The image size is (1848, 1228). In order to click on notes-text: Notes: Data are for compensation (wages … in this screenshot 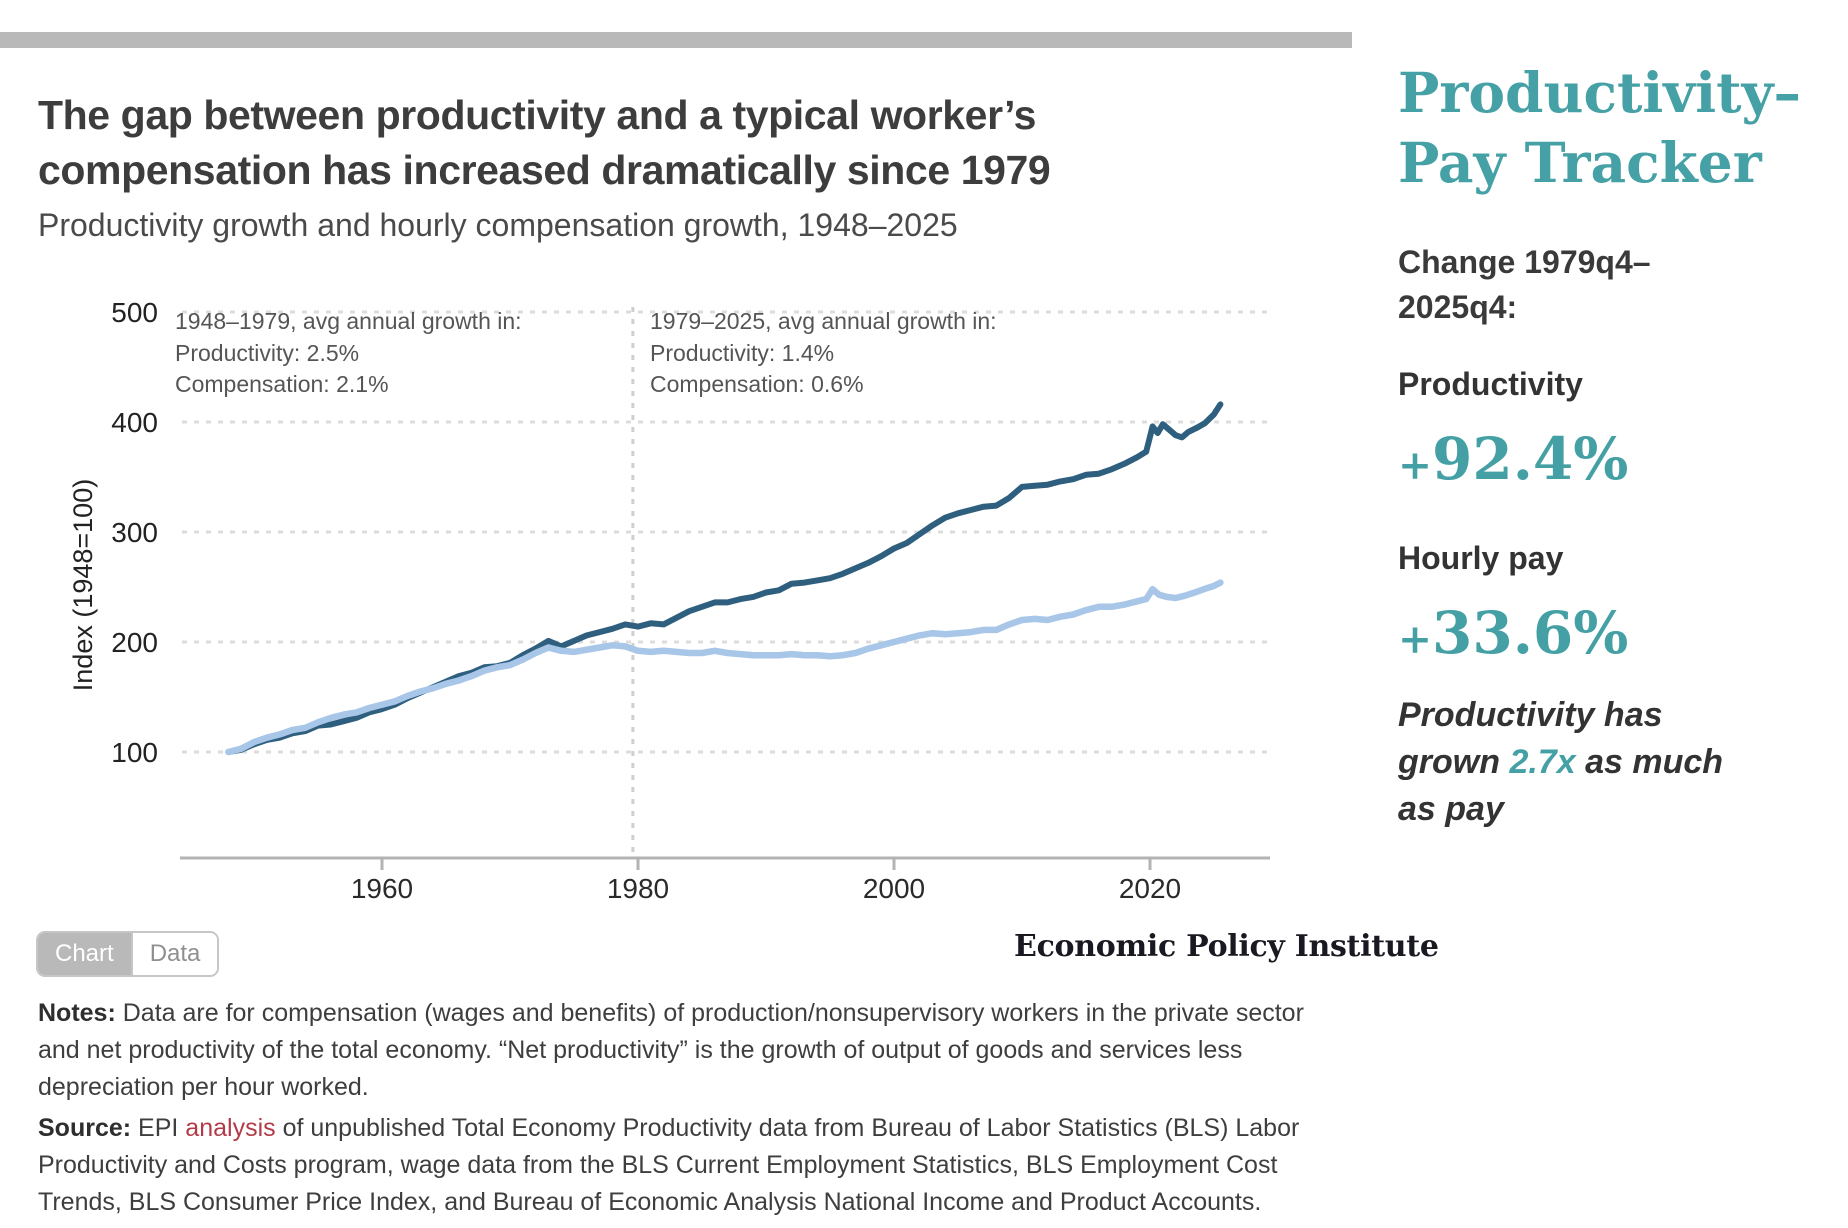, I will do `click(680, 1050)`.